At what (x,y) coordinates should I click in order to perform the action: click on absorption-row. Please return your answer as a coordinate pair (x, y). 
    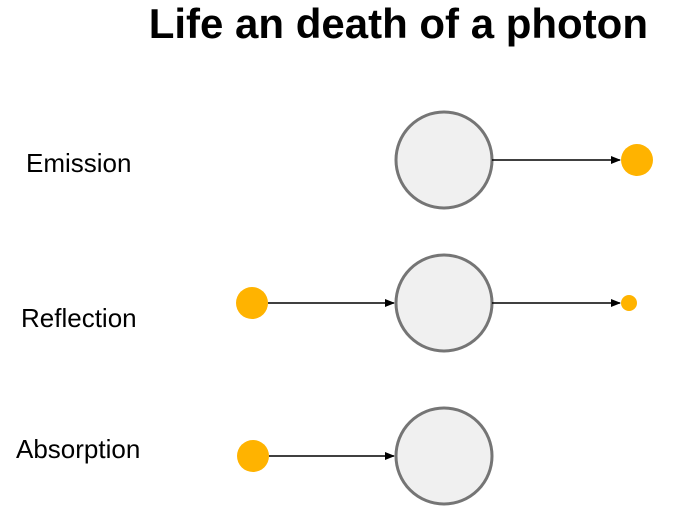
    Looking at the image, I should click on (365, 456).